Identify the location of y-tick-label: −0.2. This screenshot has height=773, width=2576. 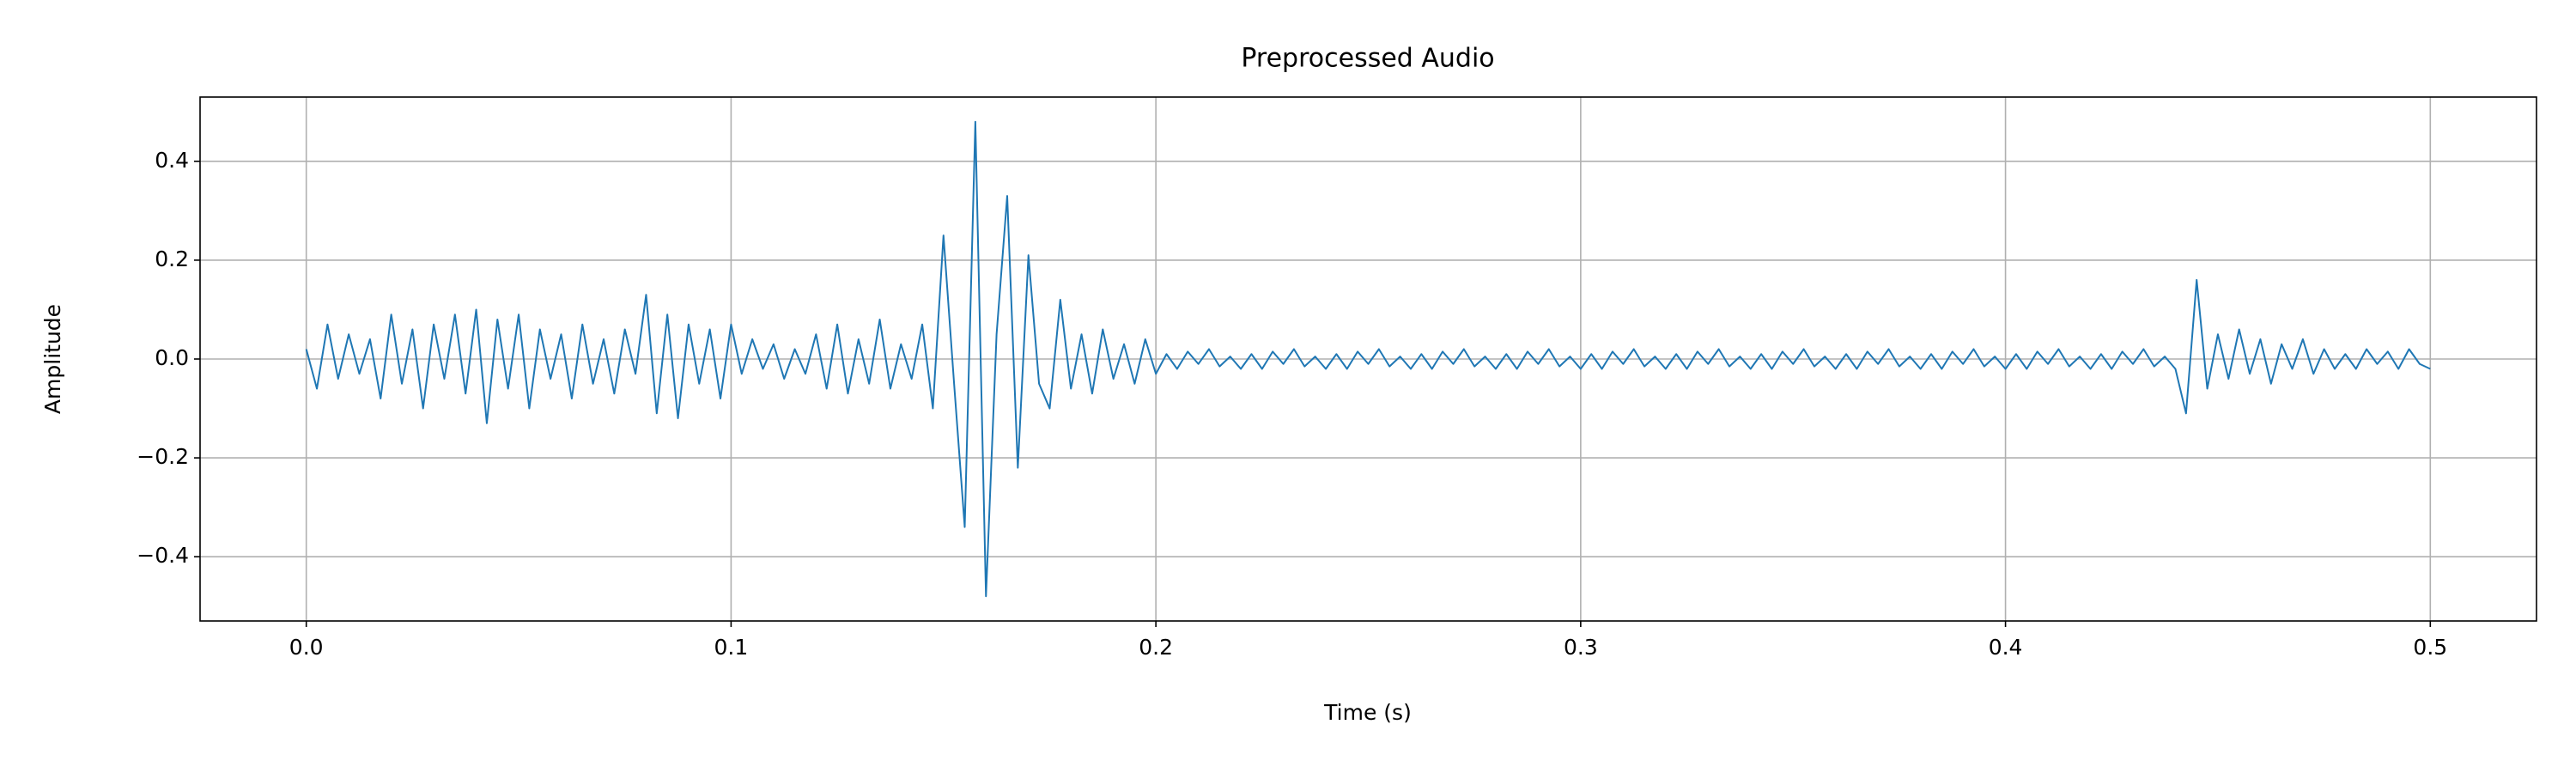
(163, 456).